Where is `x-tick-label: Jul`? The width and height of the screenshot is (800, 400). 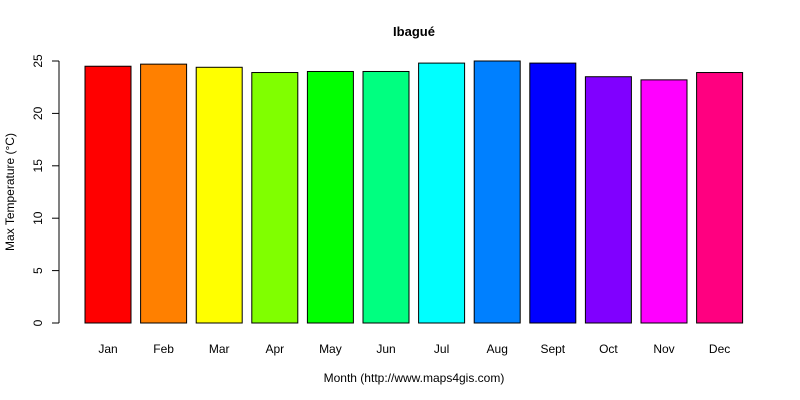
x-tick-label: Jul is located at coordinates (441, 349).